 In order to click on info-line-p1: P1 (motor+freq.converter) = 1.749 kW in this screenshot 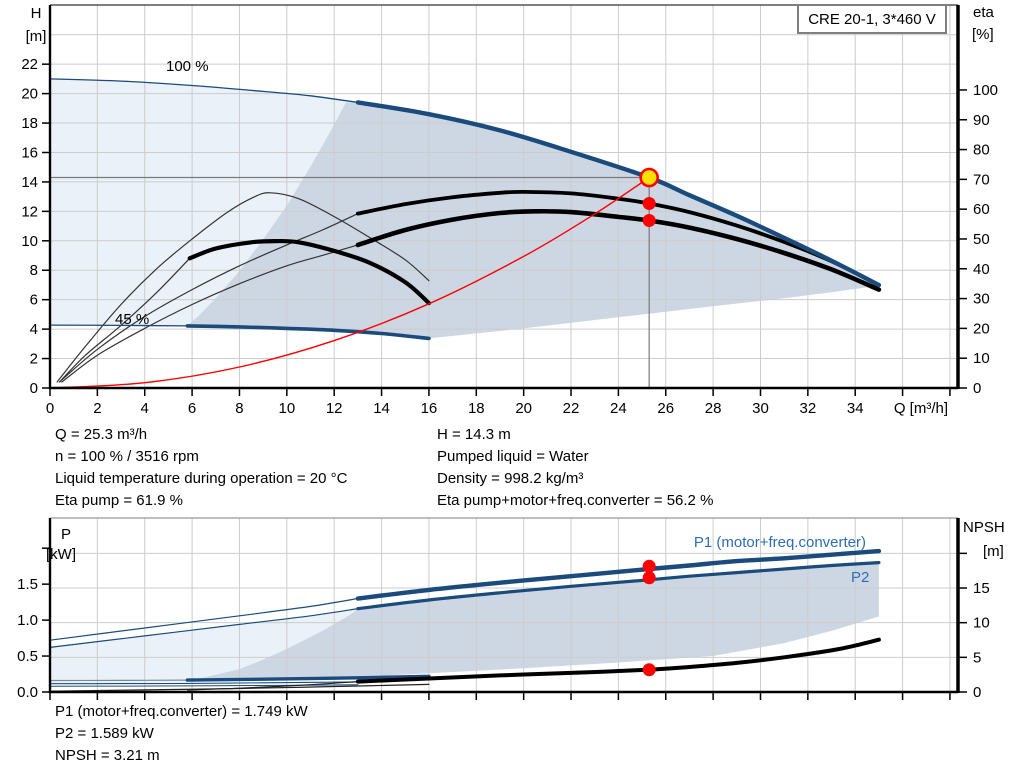, I will do `click(181, 711)`.